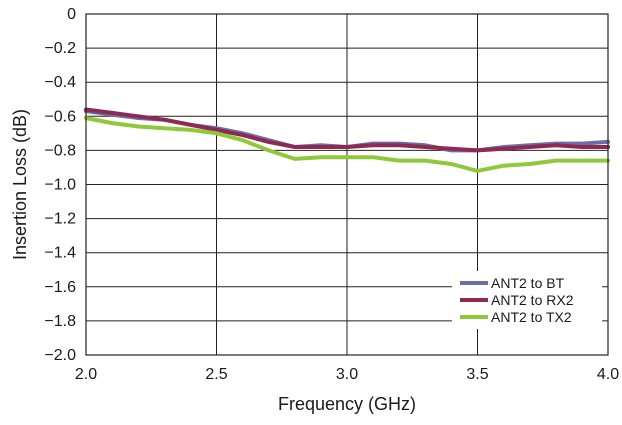  Describe the element at coordinates (60, 219) in the screenshot. I see `y-tick-label: −1.2` at that location.